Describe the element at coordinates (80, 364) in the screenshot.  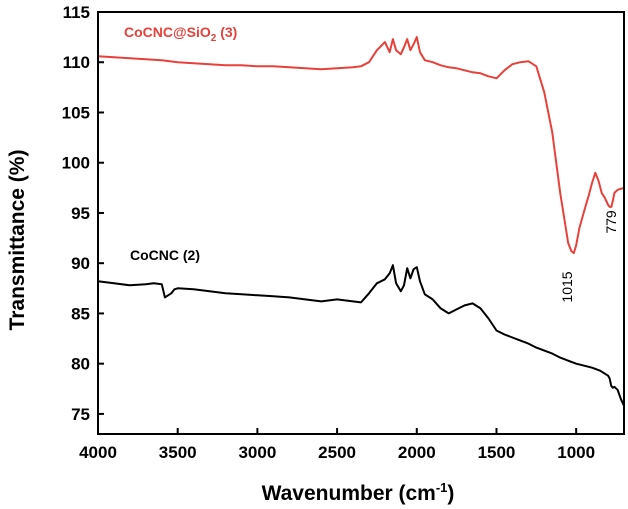
I see `y-tick-label: 80` at that location.